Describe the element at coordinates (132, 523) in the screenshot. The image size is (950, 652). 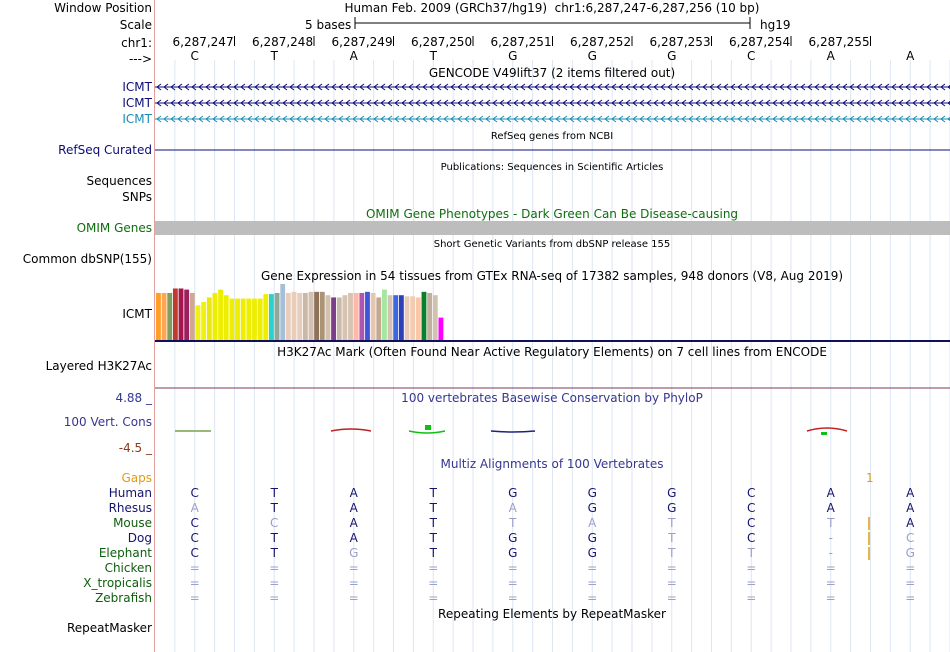
I see `species-label: Mouse` at that location.